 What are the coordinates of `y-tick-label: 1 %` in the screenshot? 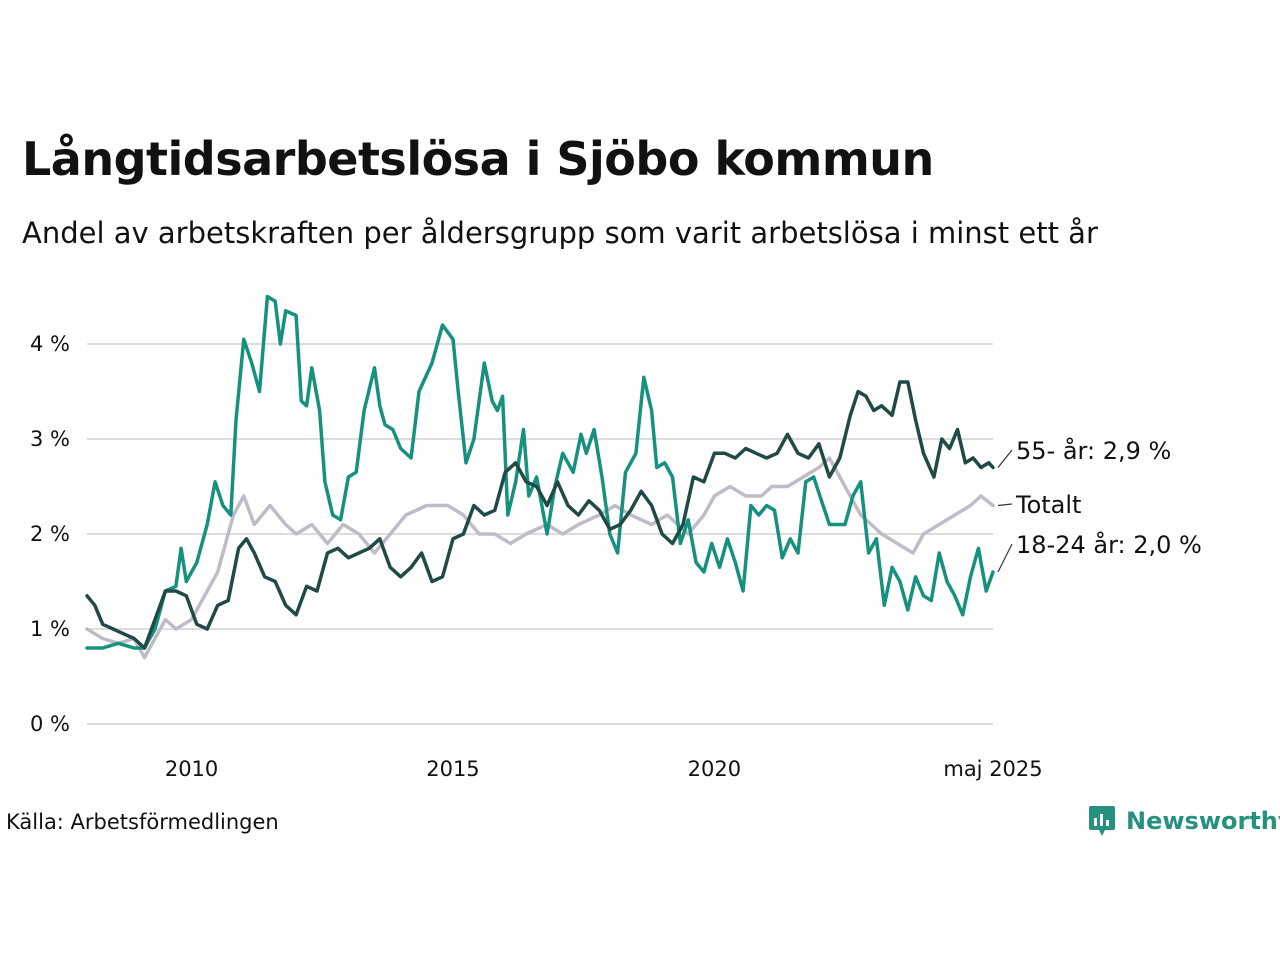 It's located at (50, 629).